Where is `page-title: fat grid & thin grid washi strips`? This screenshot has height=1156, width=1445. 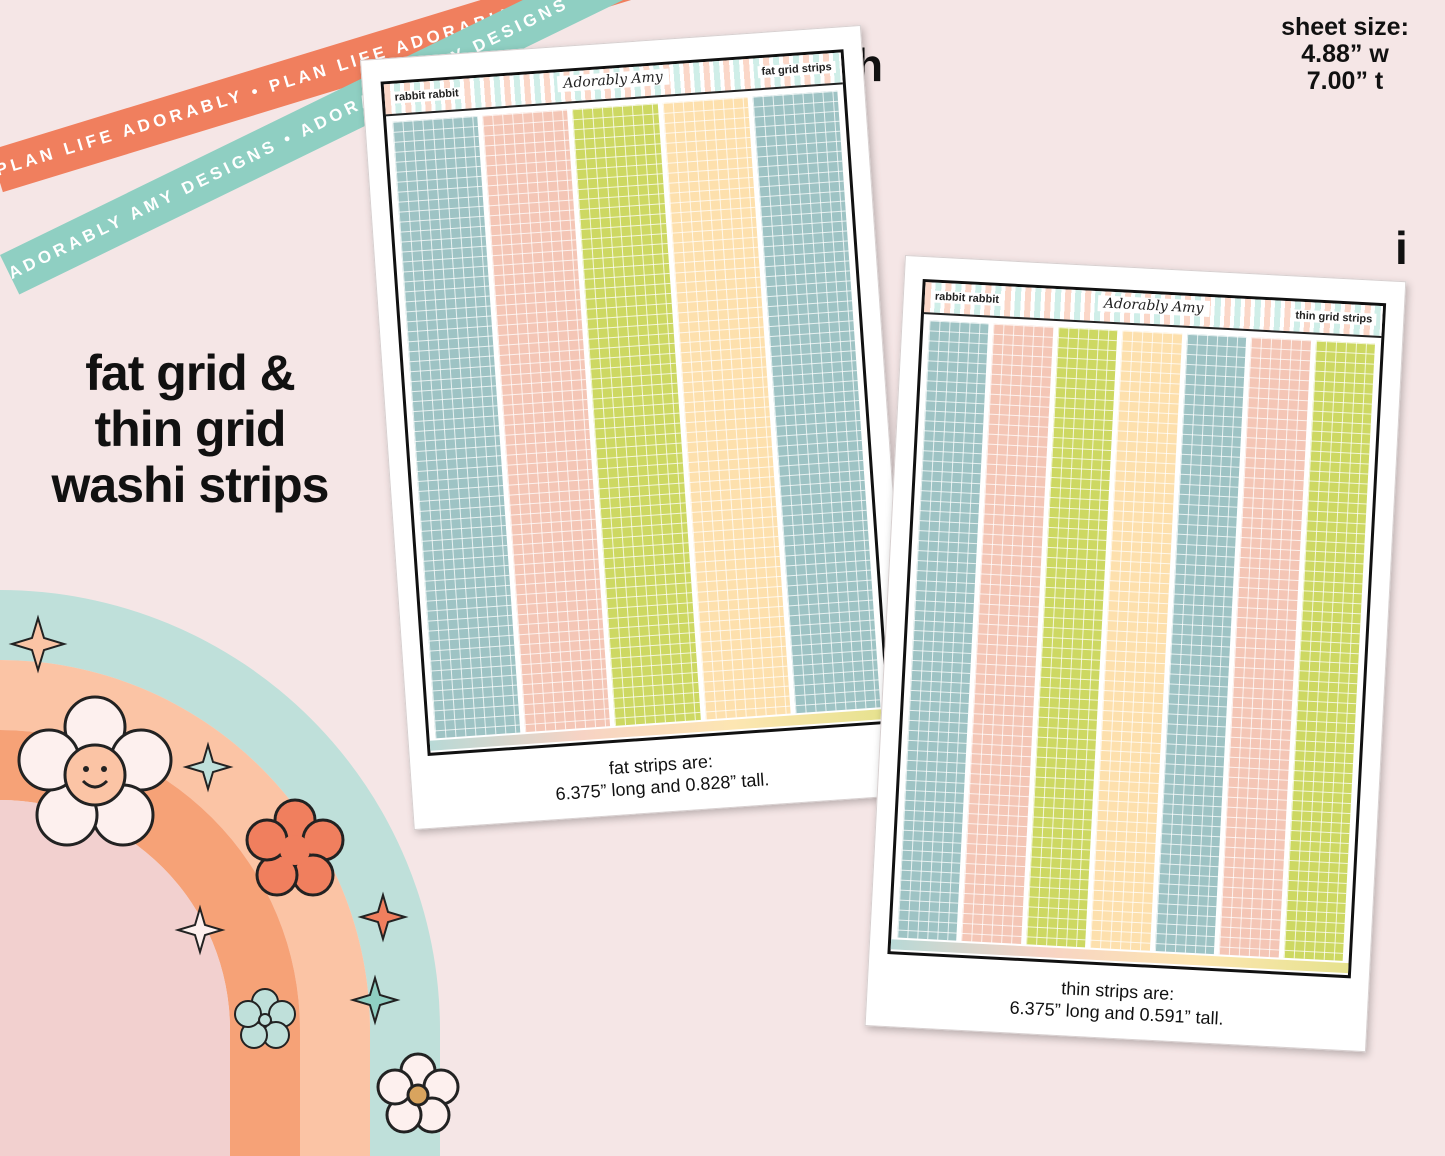 page-title: fat grid & thin grid washi strips is located at coordinates (190, 429).